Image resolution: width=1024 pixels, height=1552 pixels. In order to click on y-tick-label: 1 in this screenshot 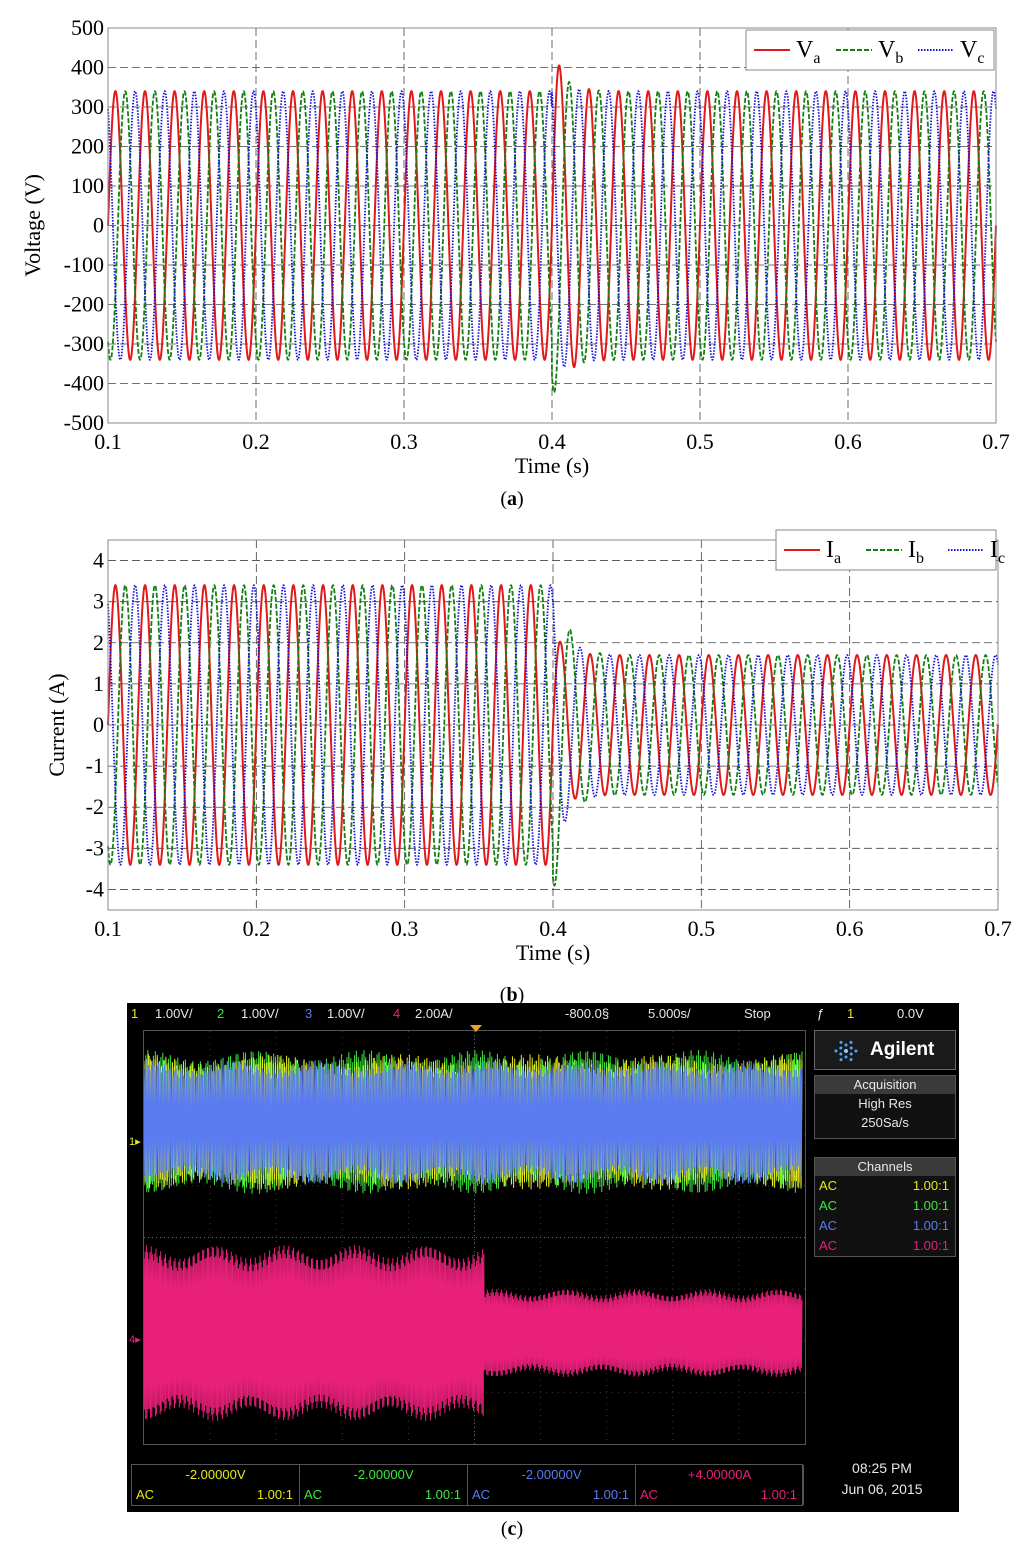, I will do `click(98, 683)`.